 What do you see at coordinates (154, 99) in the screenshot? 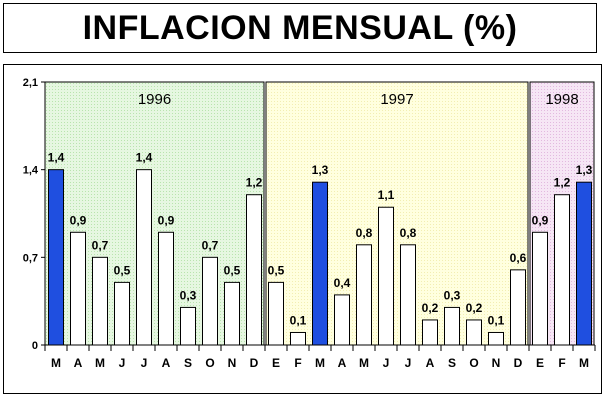
I see `year-label-1996: 1996` at bounding box center [154, 99].